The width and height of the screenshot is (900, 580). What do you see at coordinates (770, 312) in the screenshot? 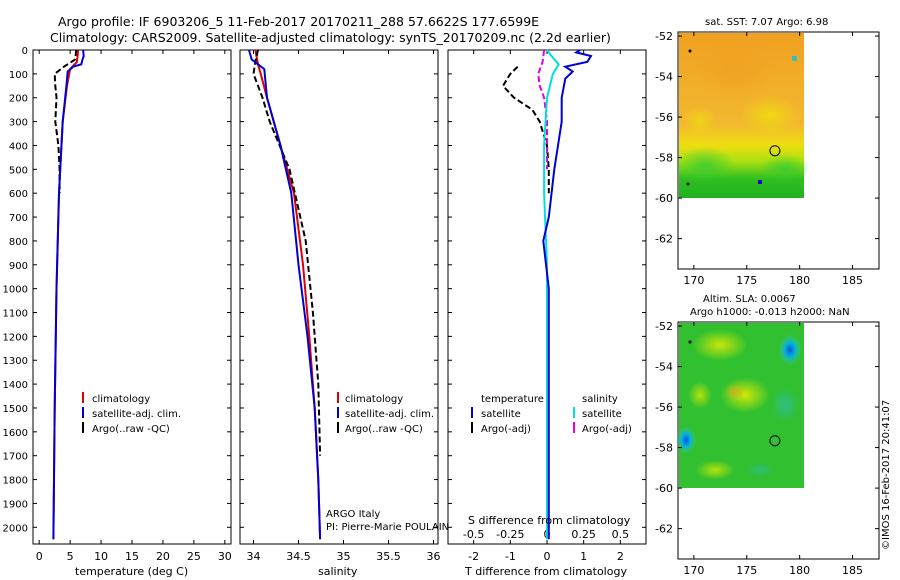
I see `sla-map-title-2: Argo h1000: -0.013 h2000: NaN` at bounding box center [770, 312].